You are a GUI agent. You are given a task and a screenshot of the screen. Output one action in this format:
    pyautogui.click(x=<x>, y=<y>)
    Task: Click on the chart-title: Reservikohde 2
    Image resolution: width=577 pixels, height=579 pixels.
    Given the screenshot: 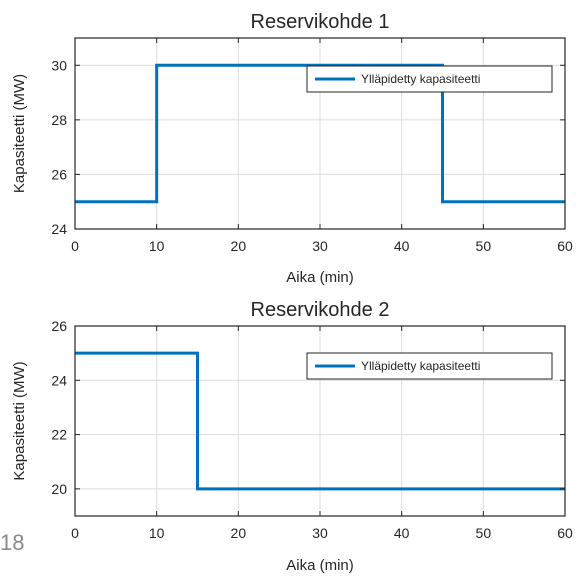 What is the action you would take?
    pyautogui.click(x=320, y=310)
    